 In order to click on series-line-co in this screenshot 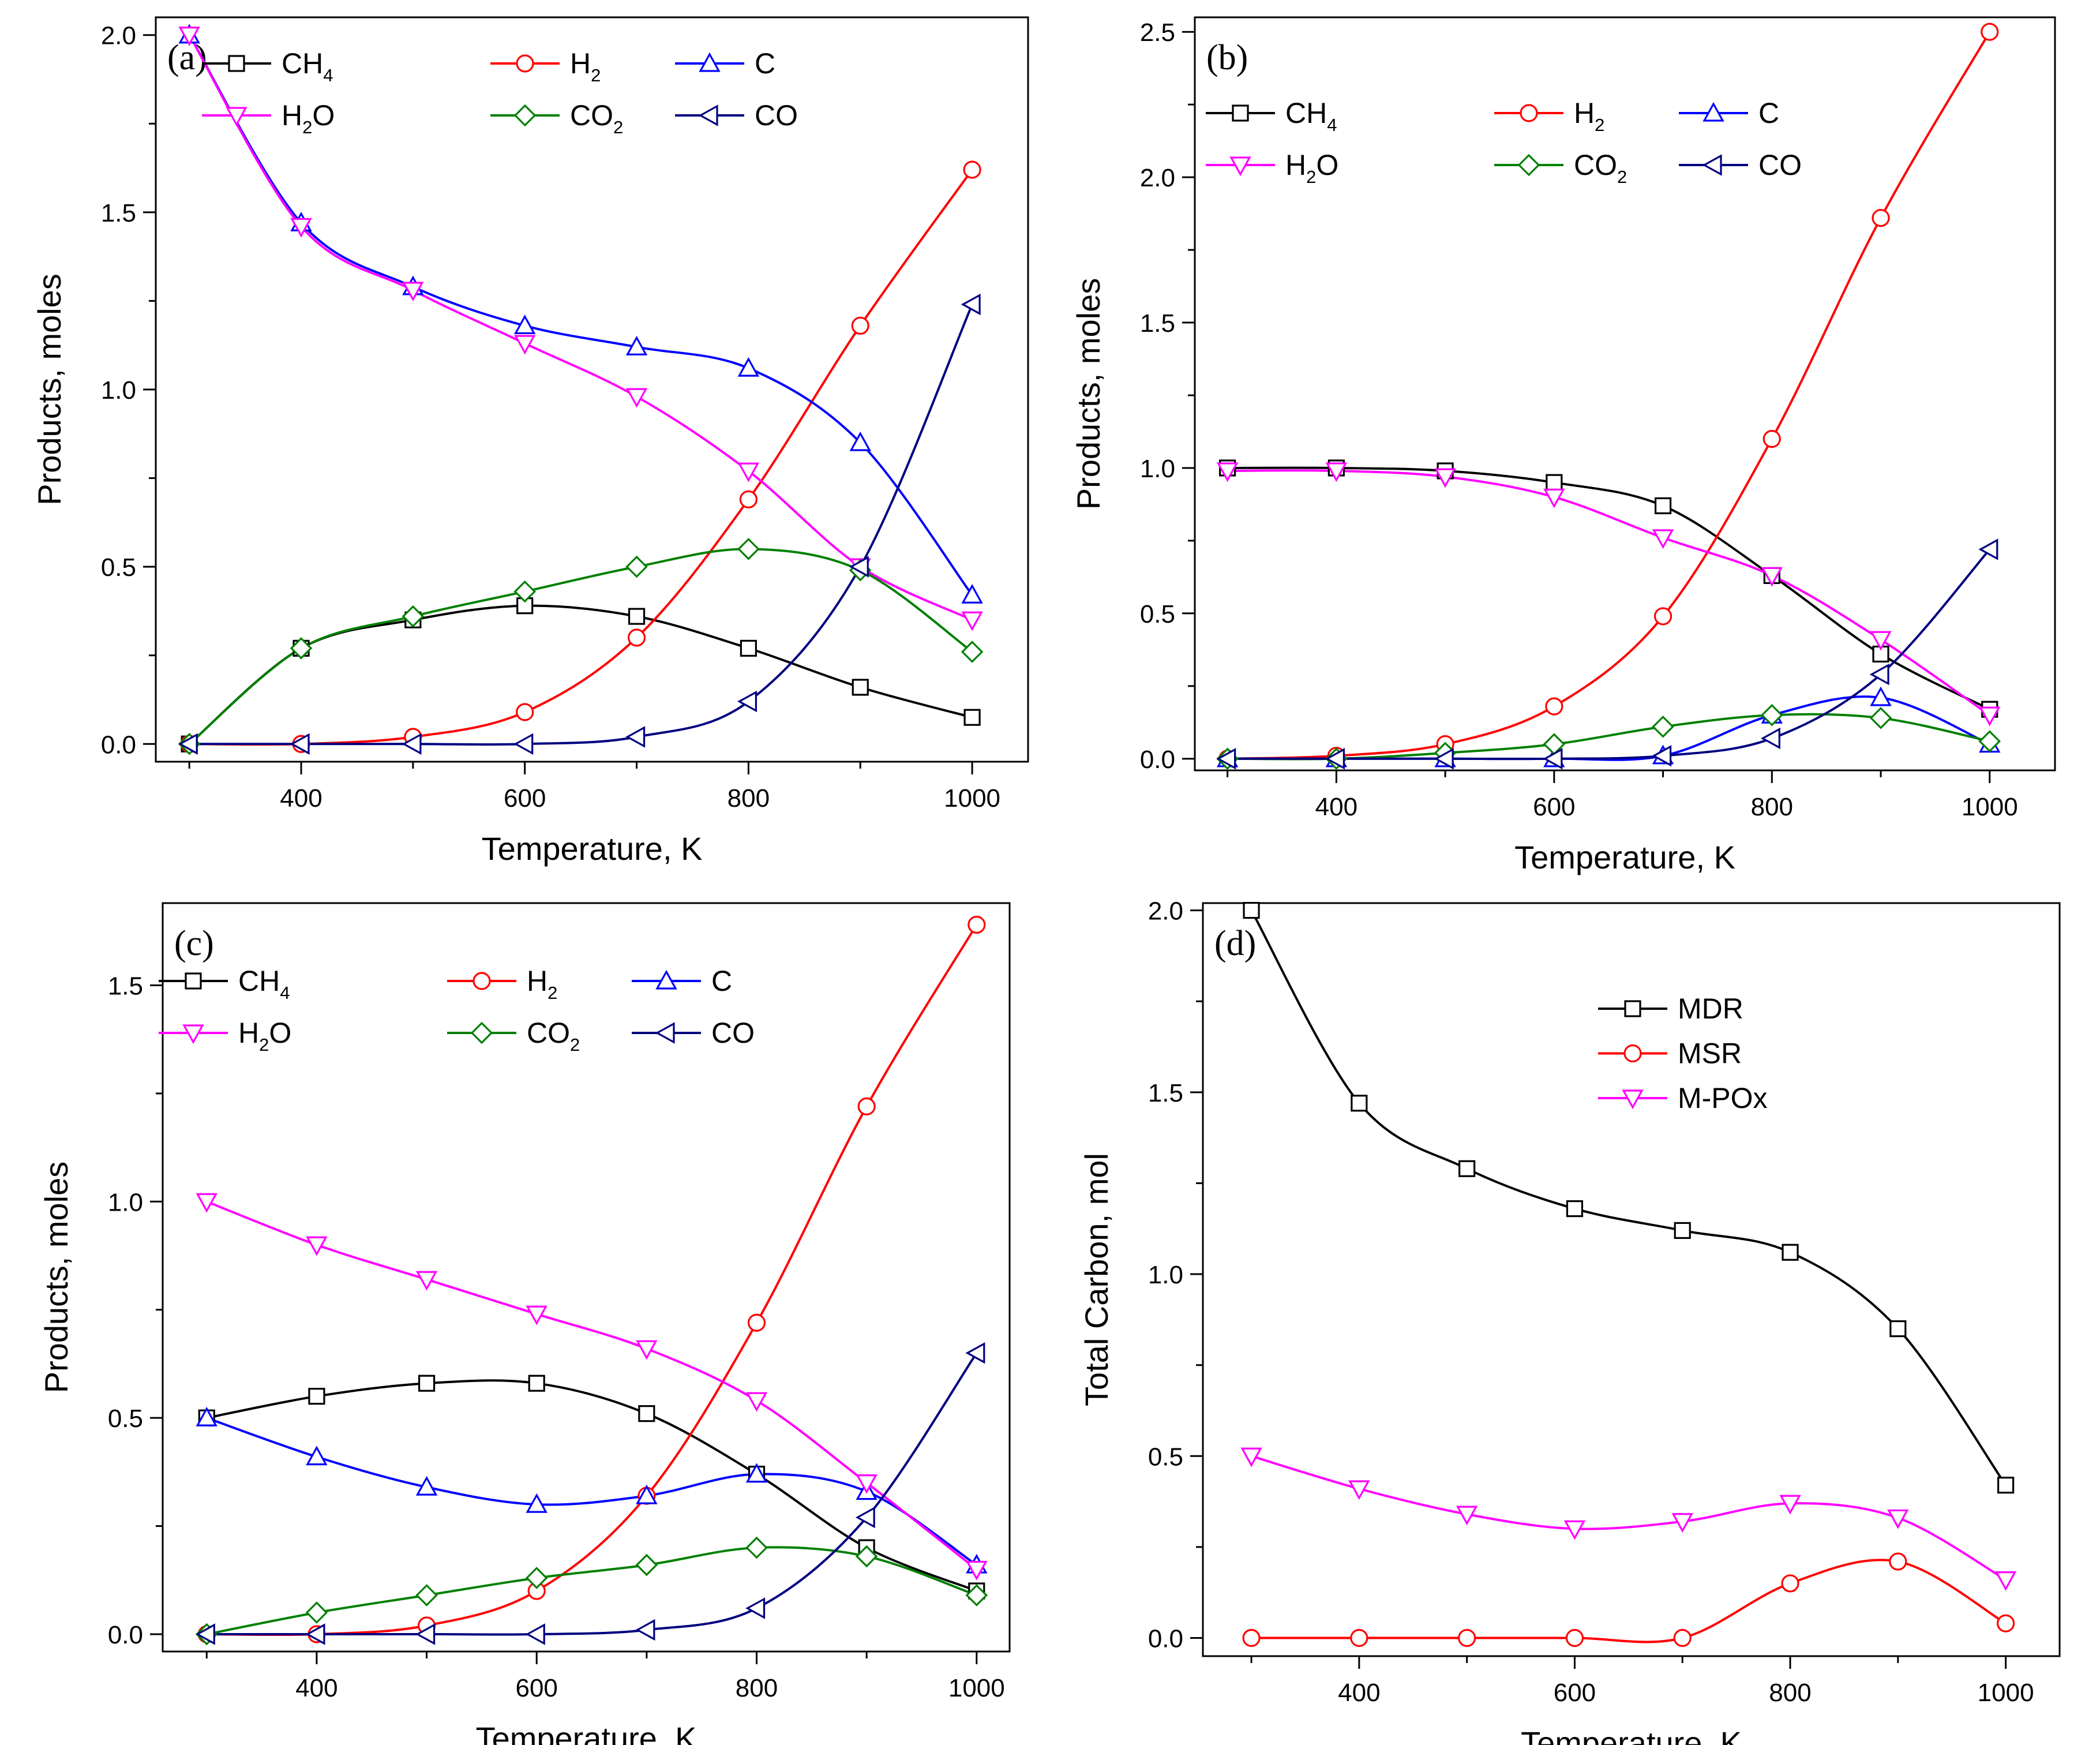, I will do `click(581, 525)`.